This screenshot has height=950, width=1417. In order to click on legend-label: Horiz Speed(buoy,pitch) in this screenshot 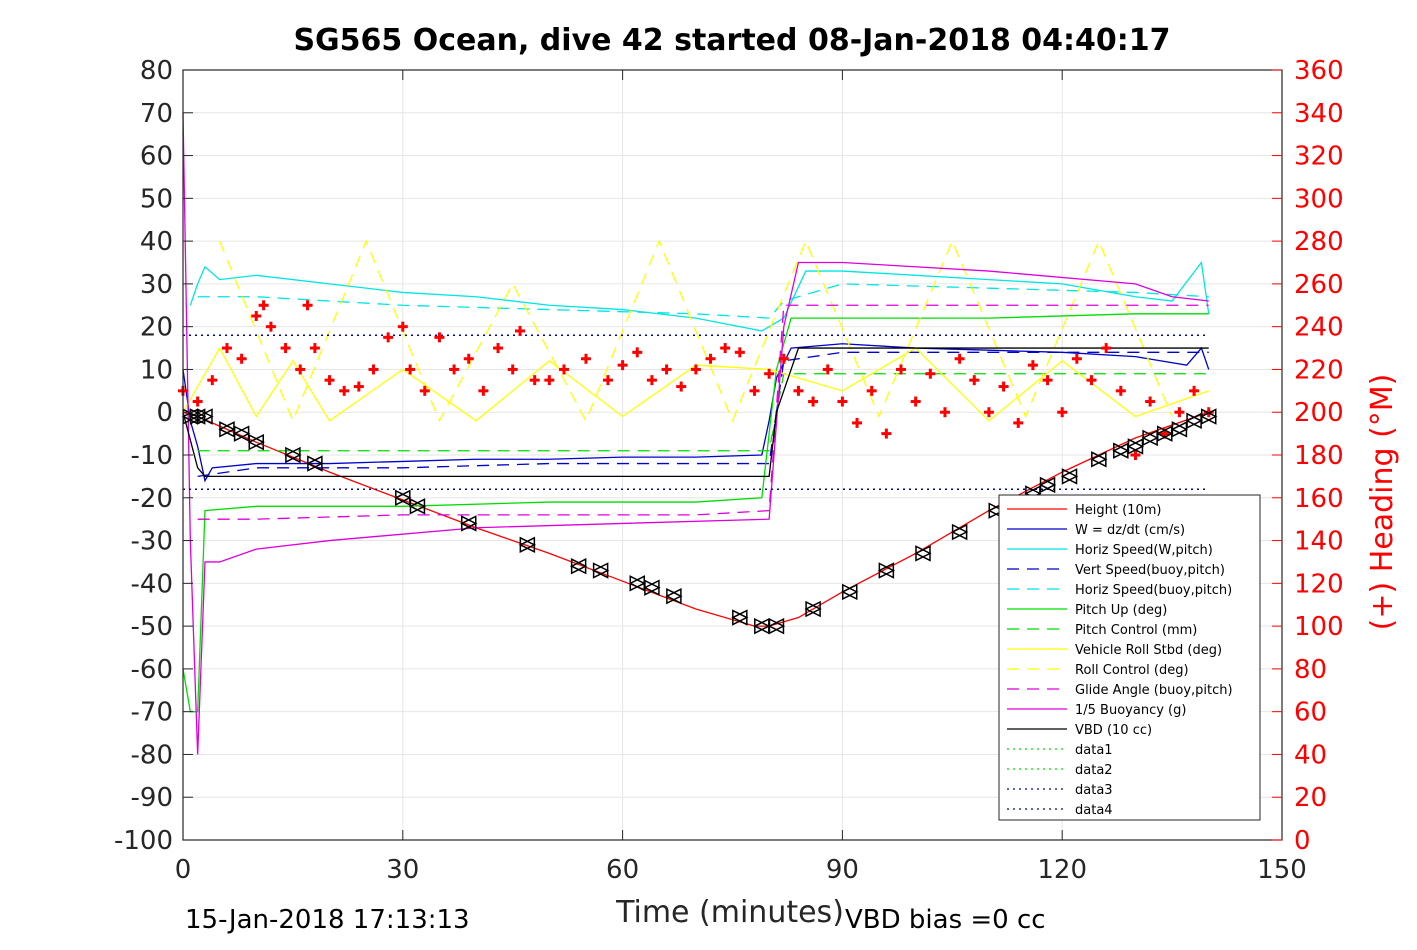, I will do `click(1153, 590)`.